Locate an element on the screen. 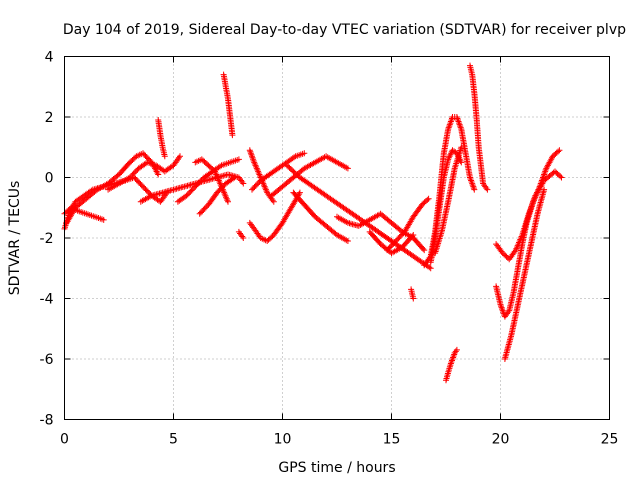 Image resolution: width=640 pixels, height=480 pixels. x-tick-label: 20 is located at coordinates (501, 440).